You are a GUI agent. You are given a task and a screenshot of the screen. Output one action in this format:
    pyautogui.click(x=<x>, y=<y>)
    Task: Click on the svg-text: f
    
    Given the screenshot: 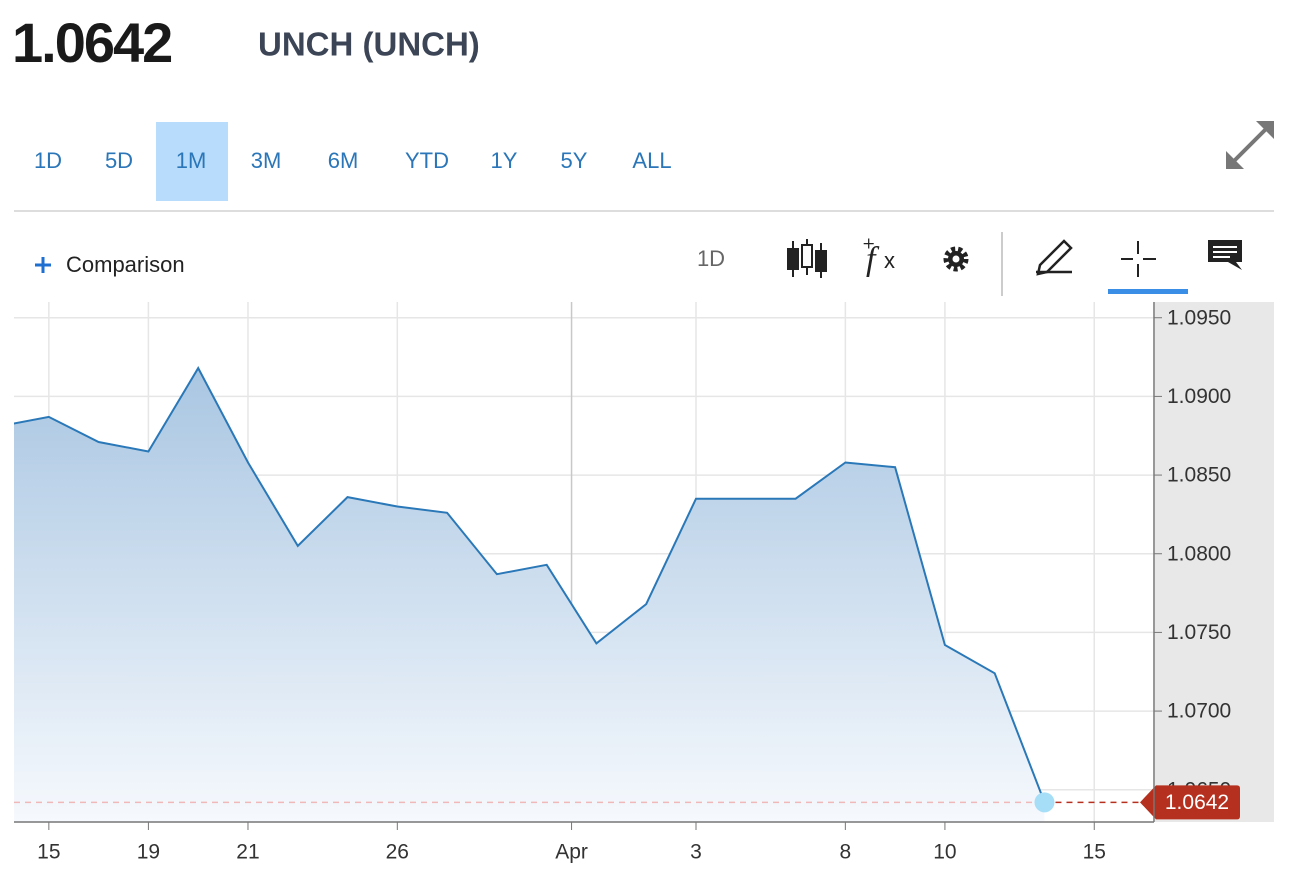 What is the action you would take?
    pyautogui.click(x=873, y=259)
    